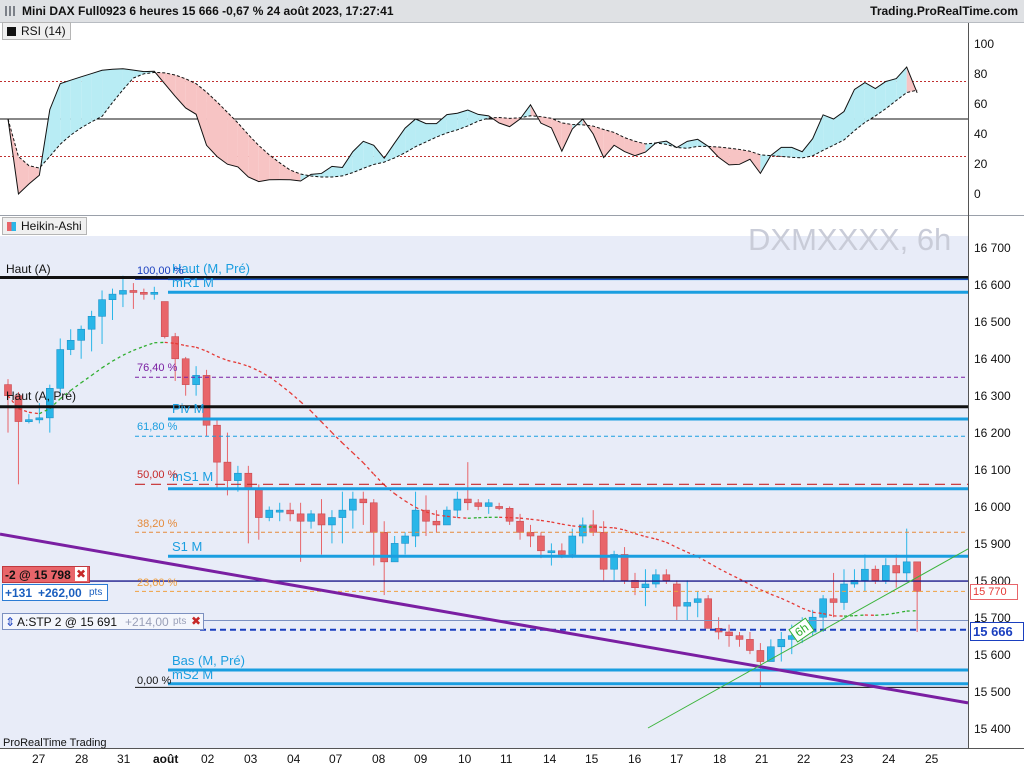  What do you see at coordinates (762, 759) in the screenshot?
I see `date-label: 21` at bounding box center [762, 759].